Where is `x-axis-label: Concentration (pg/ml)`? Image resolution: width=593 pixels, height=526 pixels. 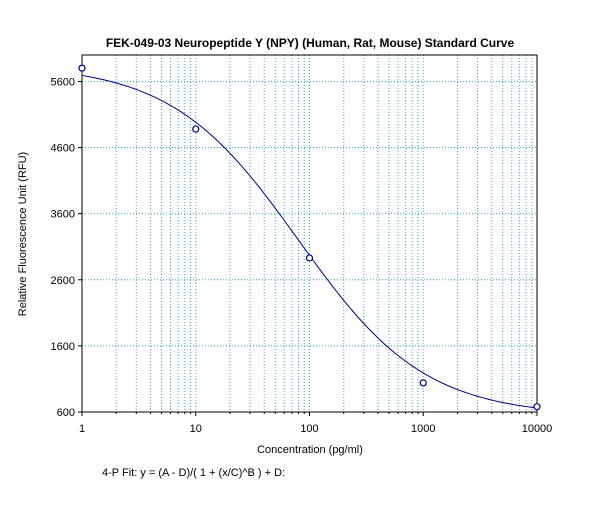 x-axis-label: Concentration (pg/ml) is located at coordinates (310, 450).